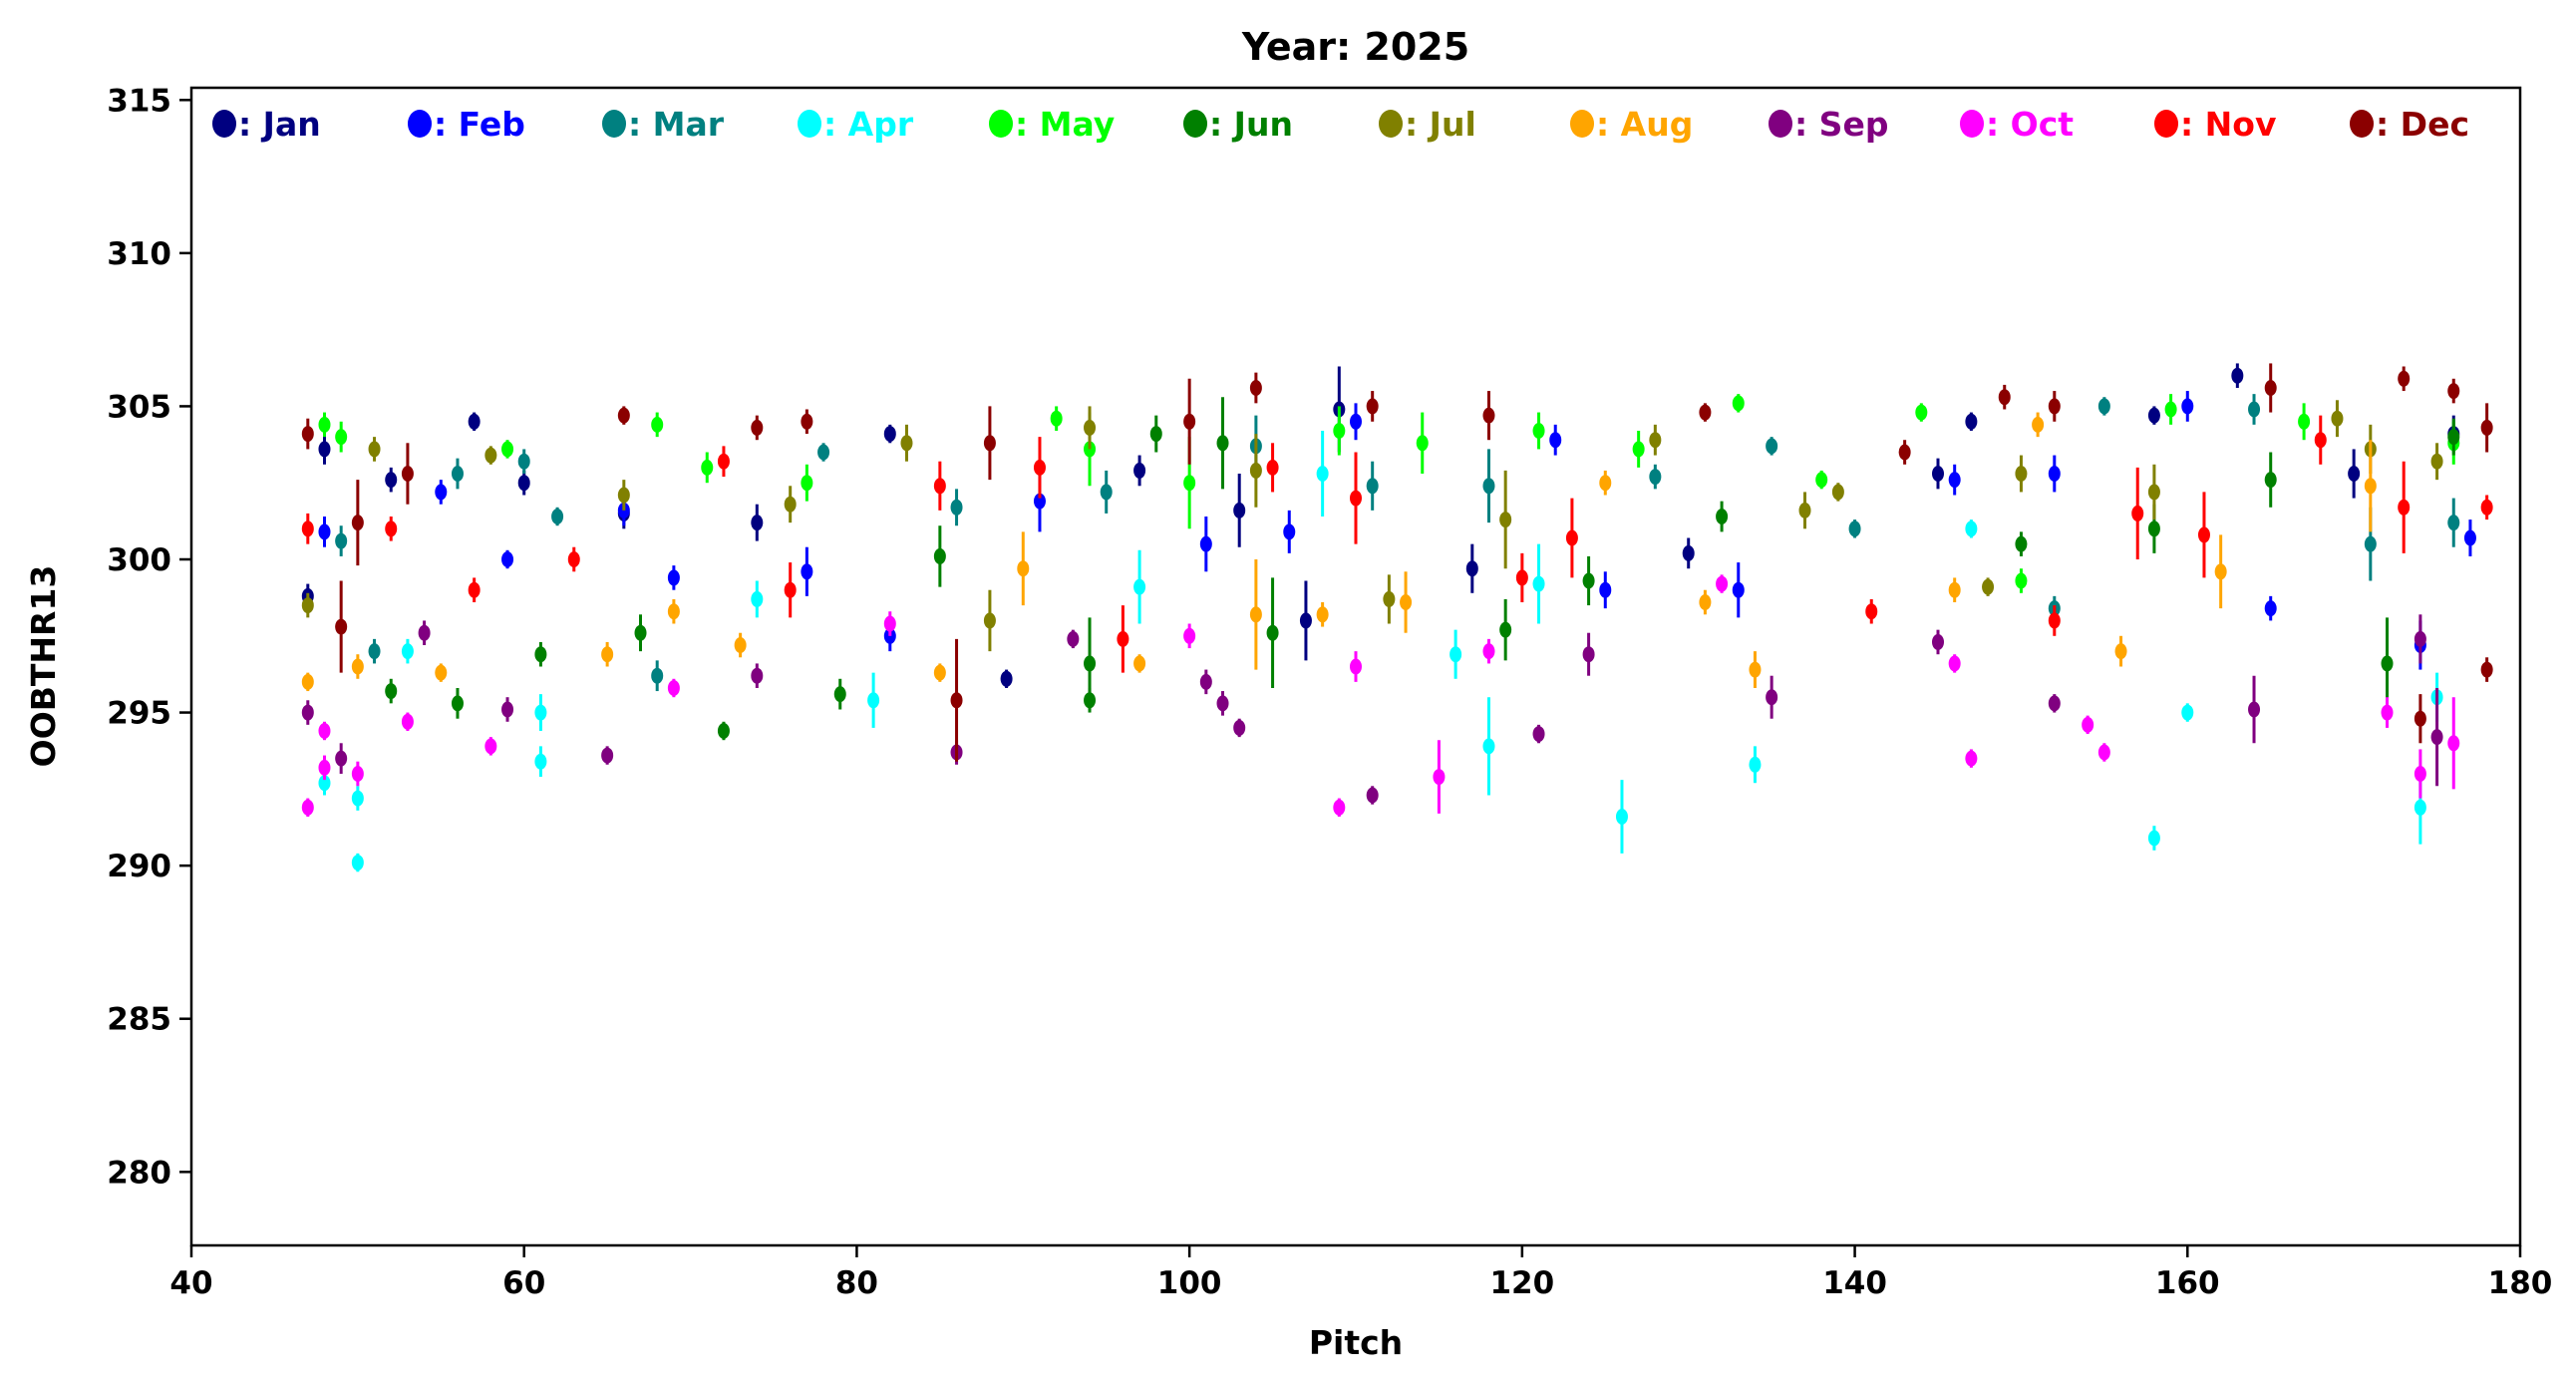  Describe the element at coordinates (856, 1283) in the screenshot. I see `x-tick-label: 80` at that location.